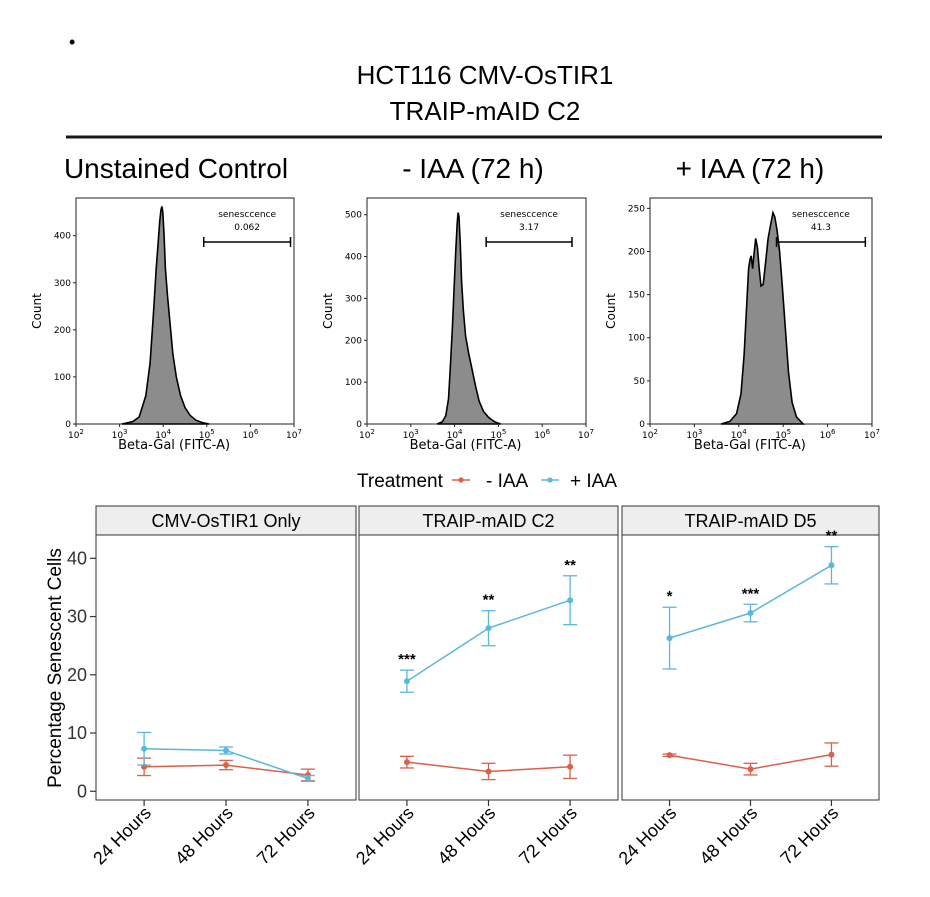 The width and height of the screenshot is (930, 897). Describe the element at coordinates (77, 617) in the screenshot. I see `y-tick-label: 30` at that location.